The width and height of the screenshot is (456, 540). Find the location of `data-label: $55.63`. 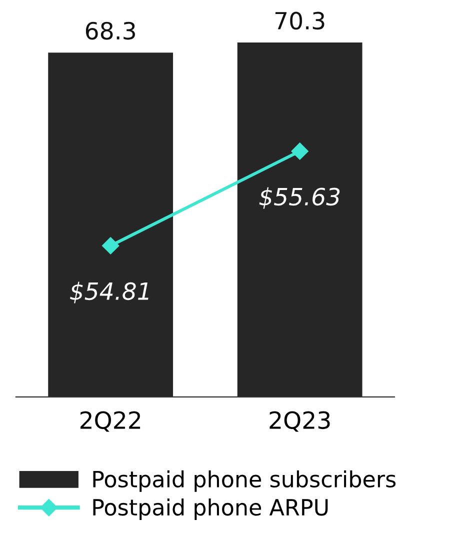

data-label: $55.63 is located at coordinates (299, 198).